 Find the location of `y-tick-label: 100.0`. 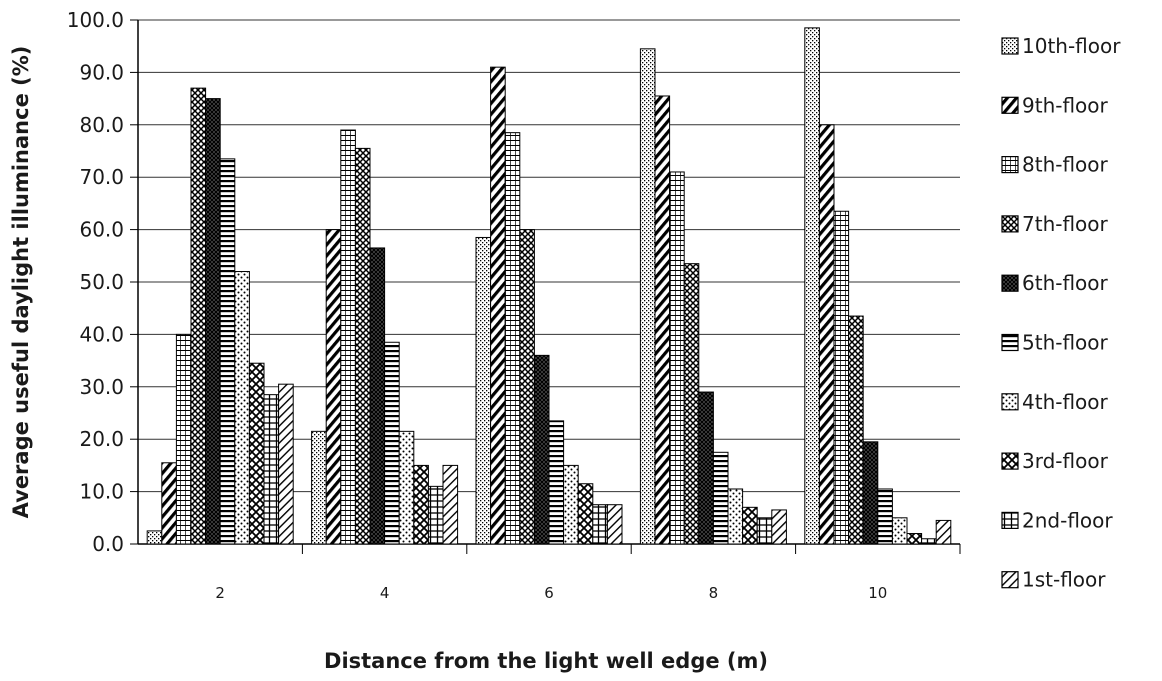

y-tick-label: 100.0 is located at coordinates (95, 20).